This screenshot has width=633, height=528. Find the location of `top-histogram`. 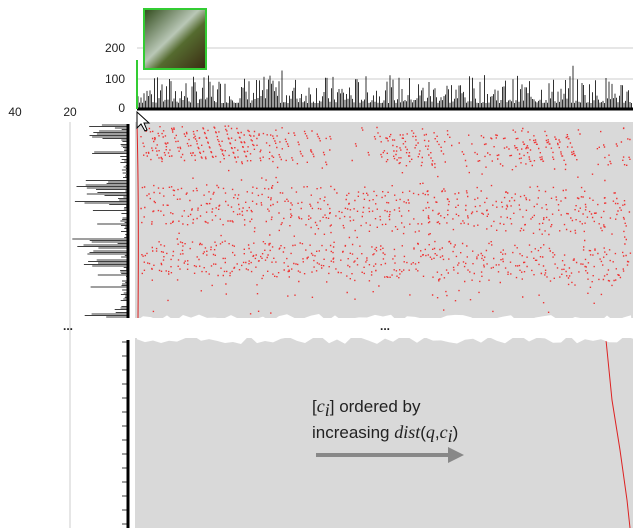

top-histogram is located at coordinates (384, 87).